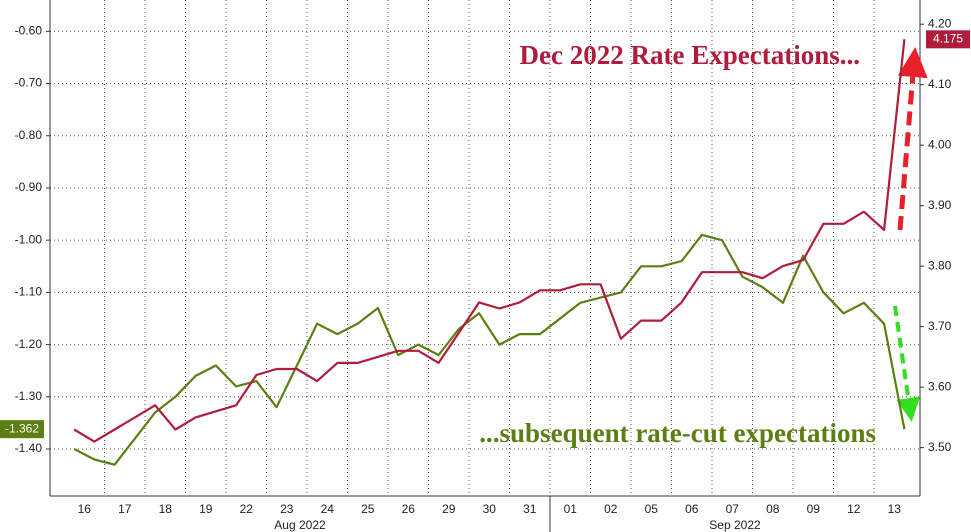 The width and height of the screenshot is (971, 532). Describe the element at coordinates (907, 363) in the screenshot. I see `down-arrow` at that location.